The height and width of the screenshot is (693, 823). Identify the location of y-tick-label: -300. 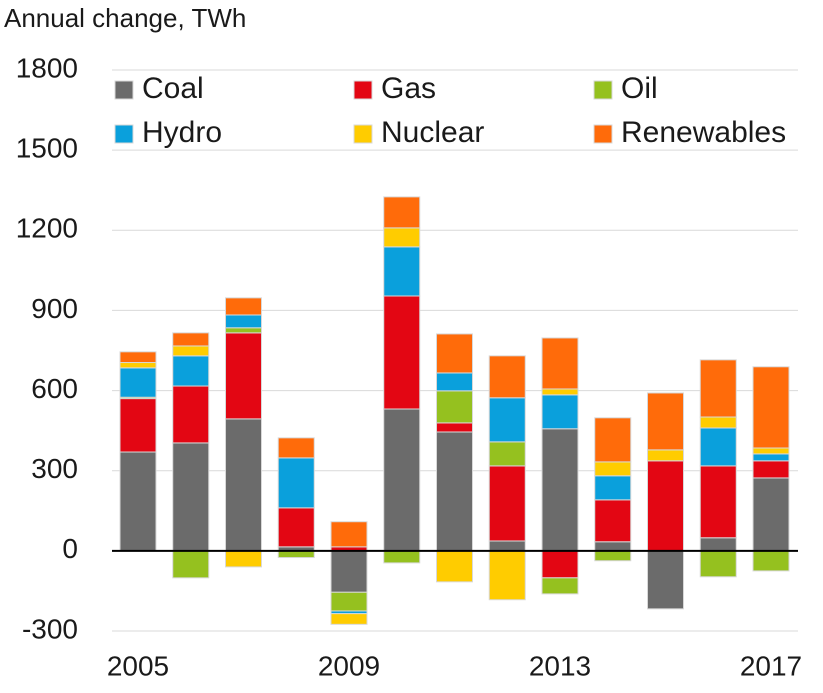
(50, 628).